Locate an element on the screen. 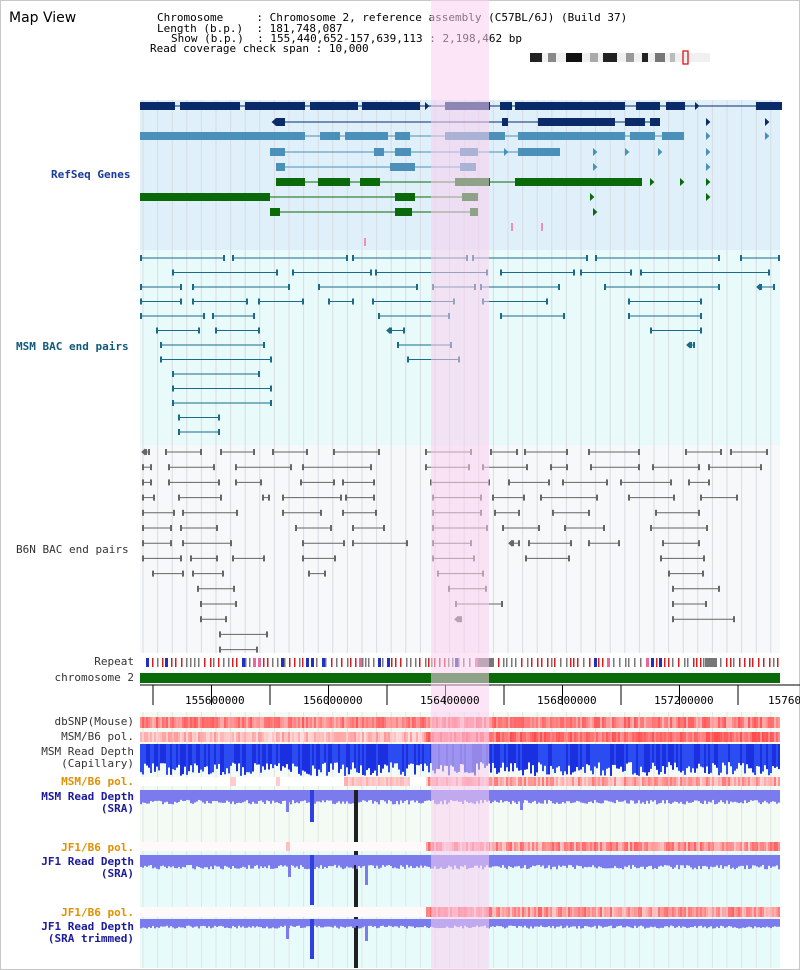 This screenshot has width=800, height=970. refseq-genes-label: RefSeq Genes is located at coordinates (91, 174).